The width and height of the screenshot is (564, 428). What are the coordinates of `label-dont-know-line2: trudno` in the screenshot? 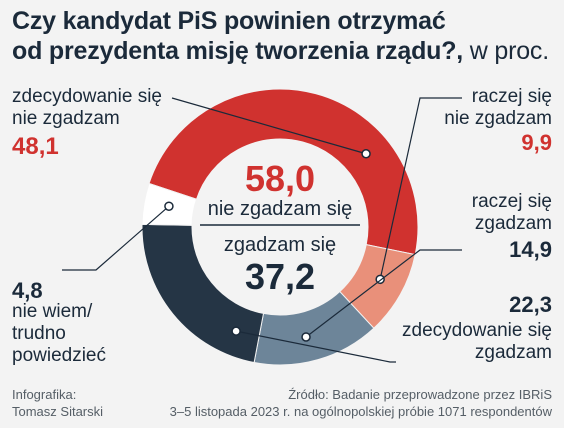 It's located at (39, 333).